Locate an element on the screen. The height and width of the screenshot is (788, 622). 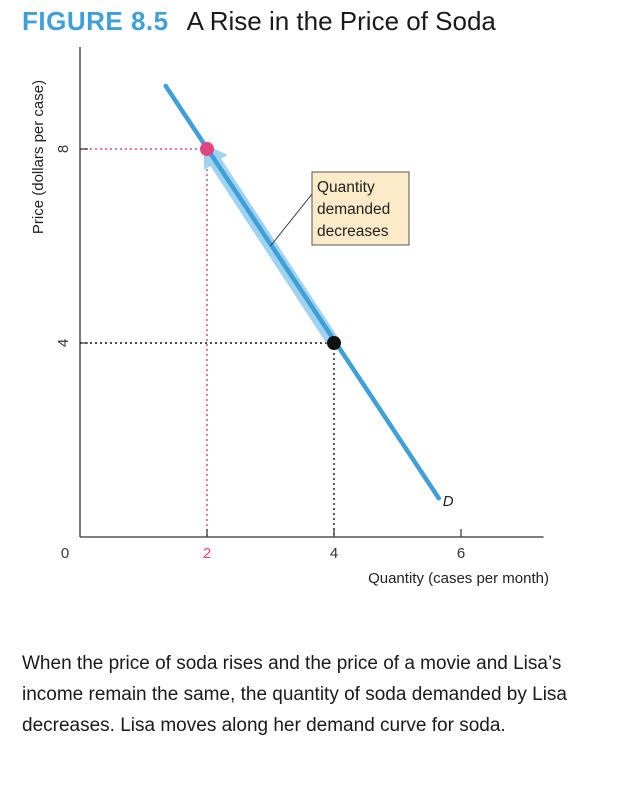
x-tick-label-2: 6 is located at coordinates (461, 553).